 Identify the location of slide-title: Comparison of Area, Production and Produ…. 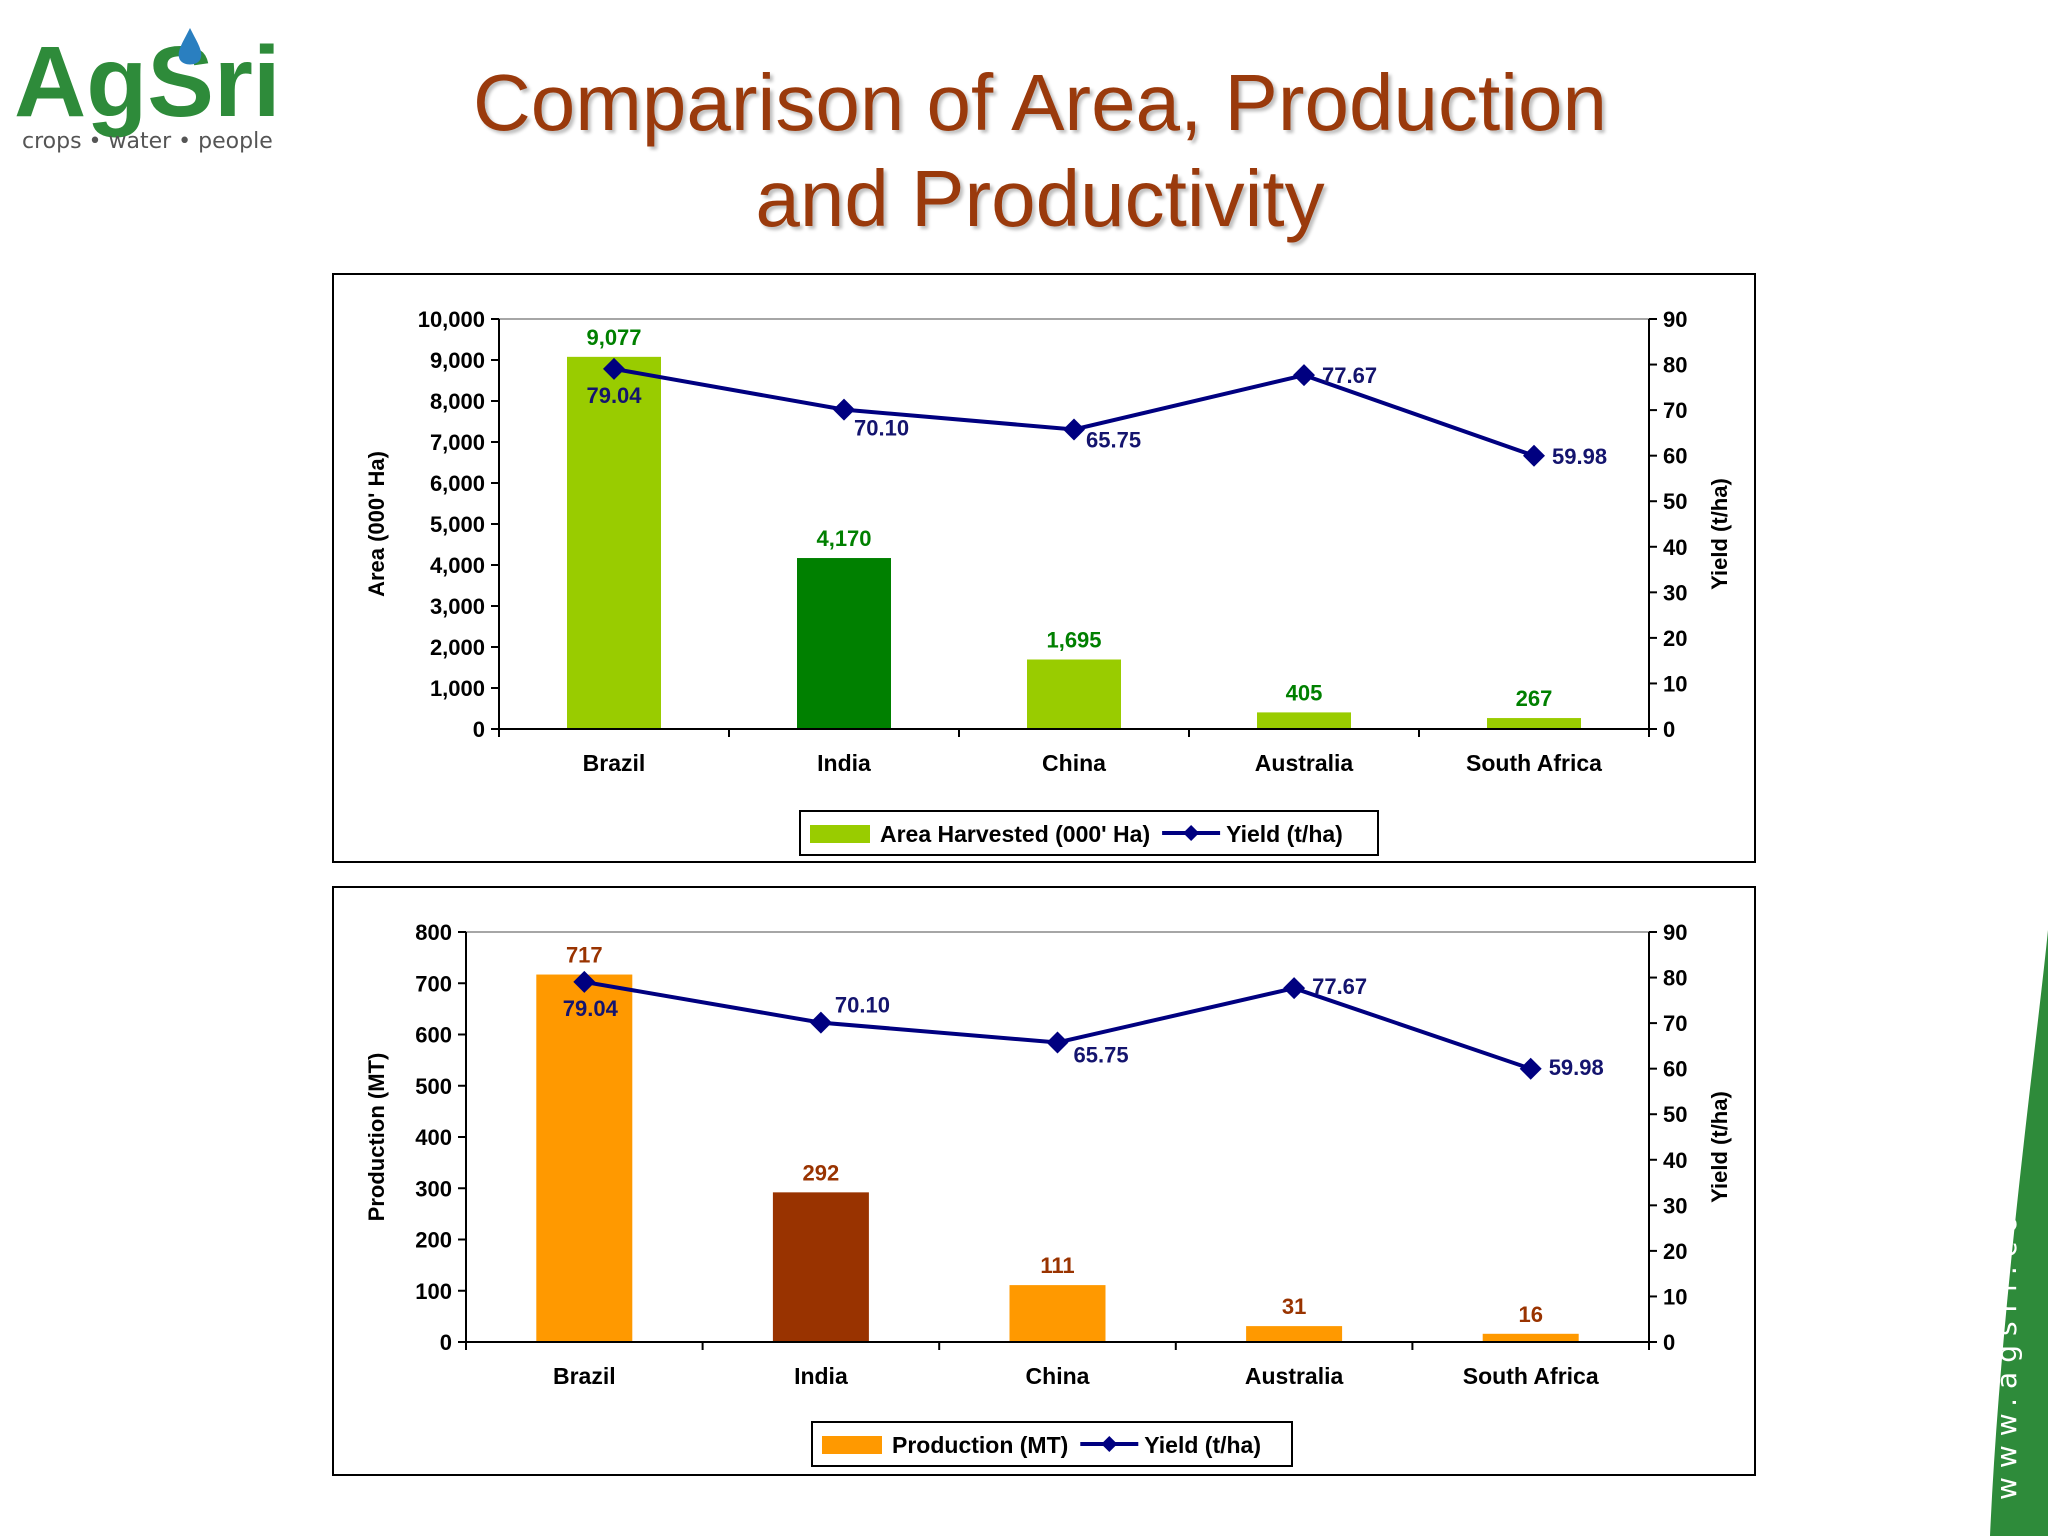
(1040, 151).